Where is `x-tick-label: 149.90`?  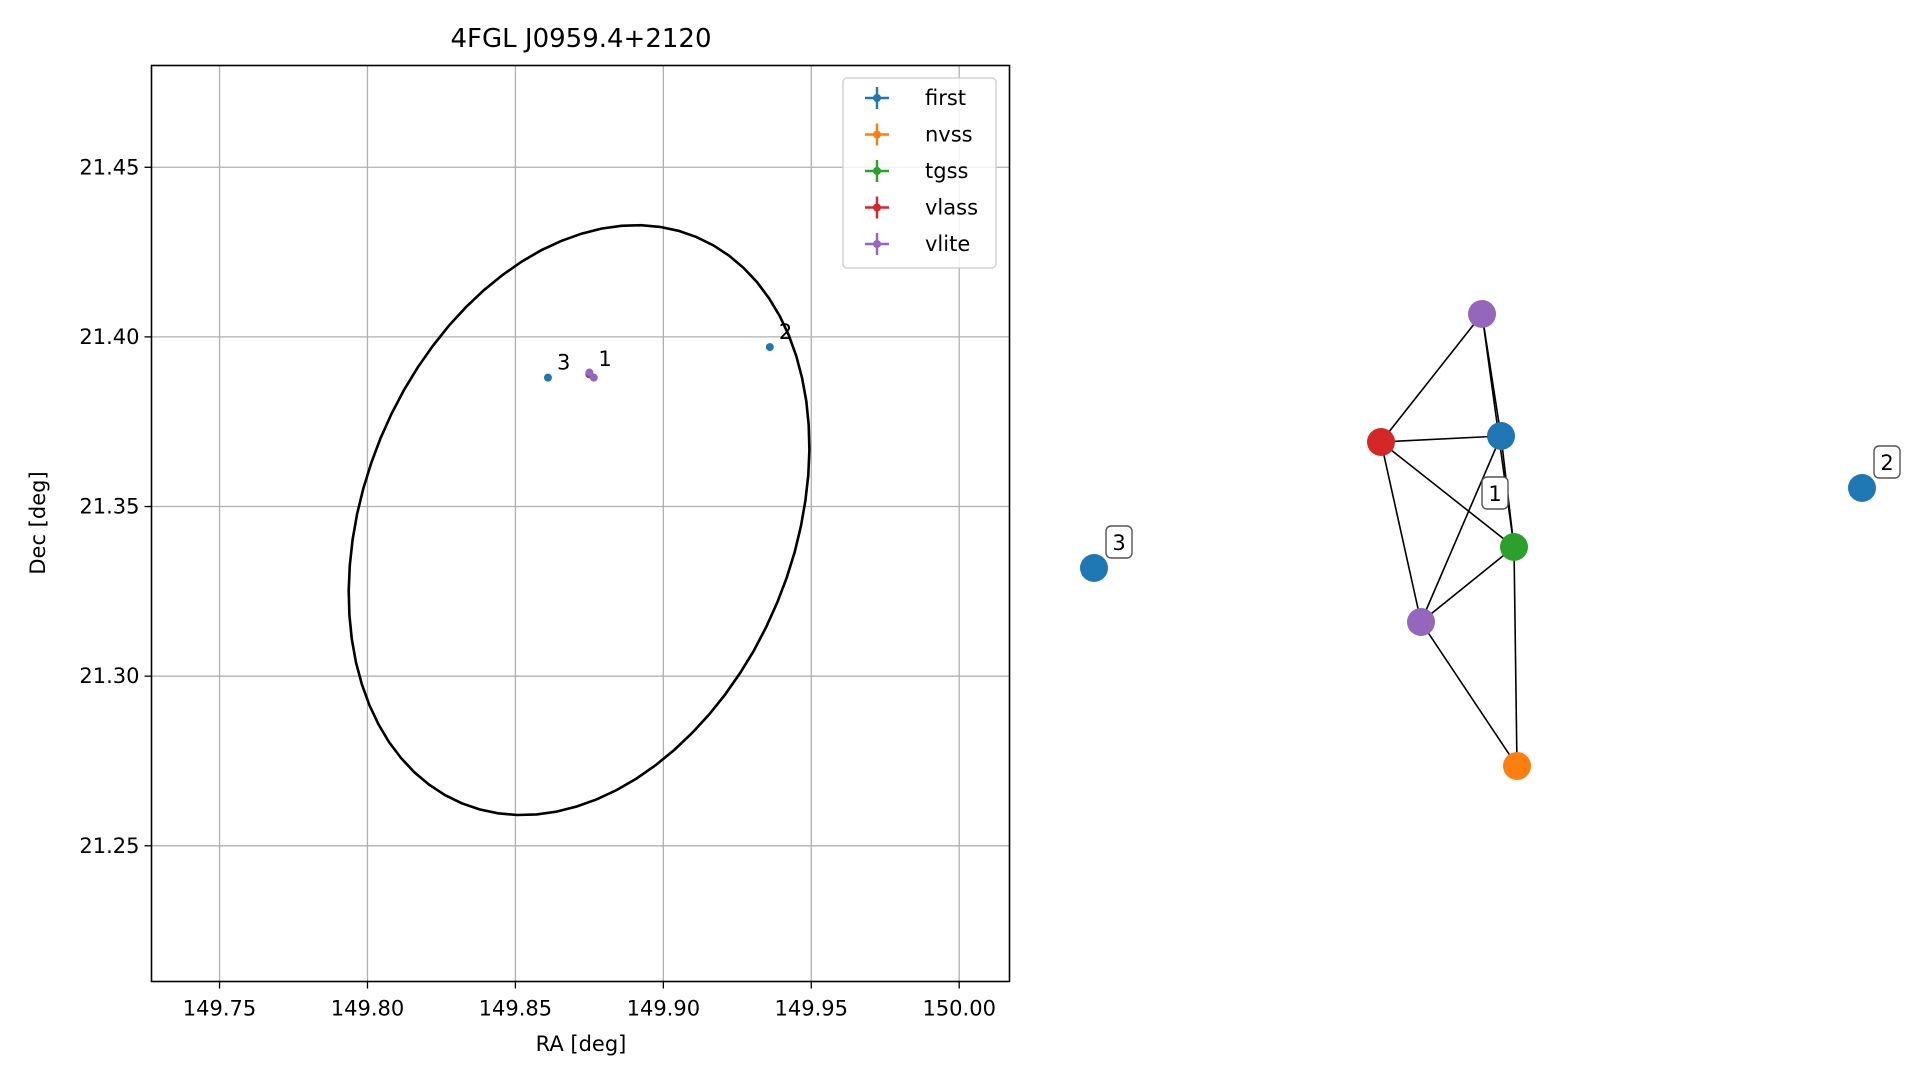 x-tick-label: 149.90 is located at coordinates (663, 1009).